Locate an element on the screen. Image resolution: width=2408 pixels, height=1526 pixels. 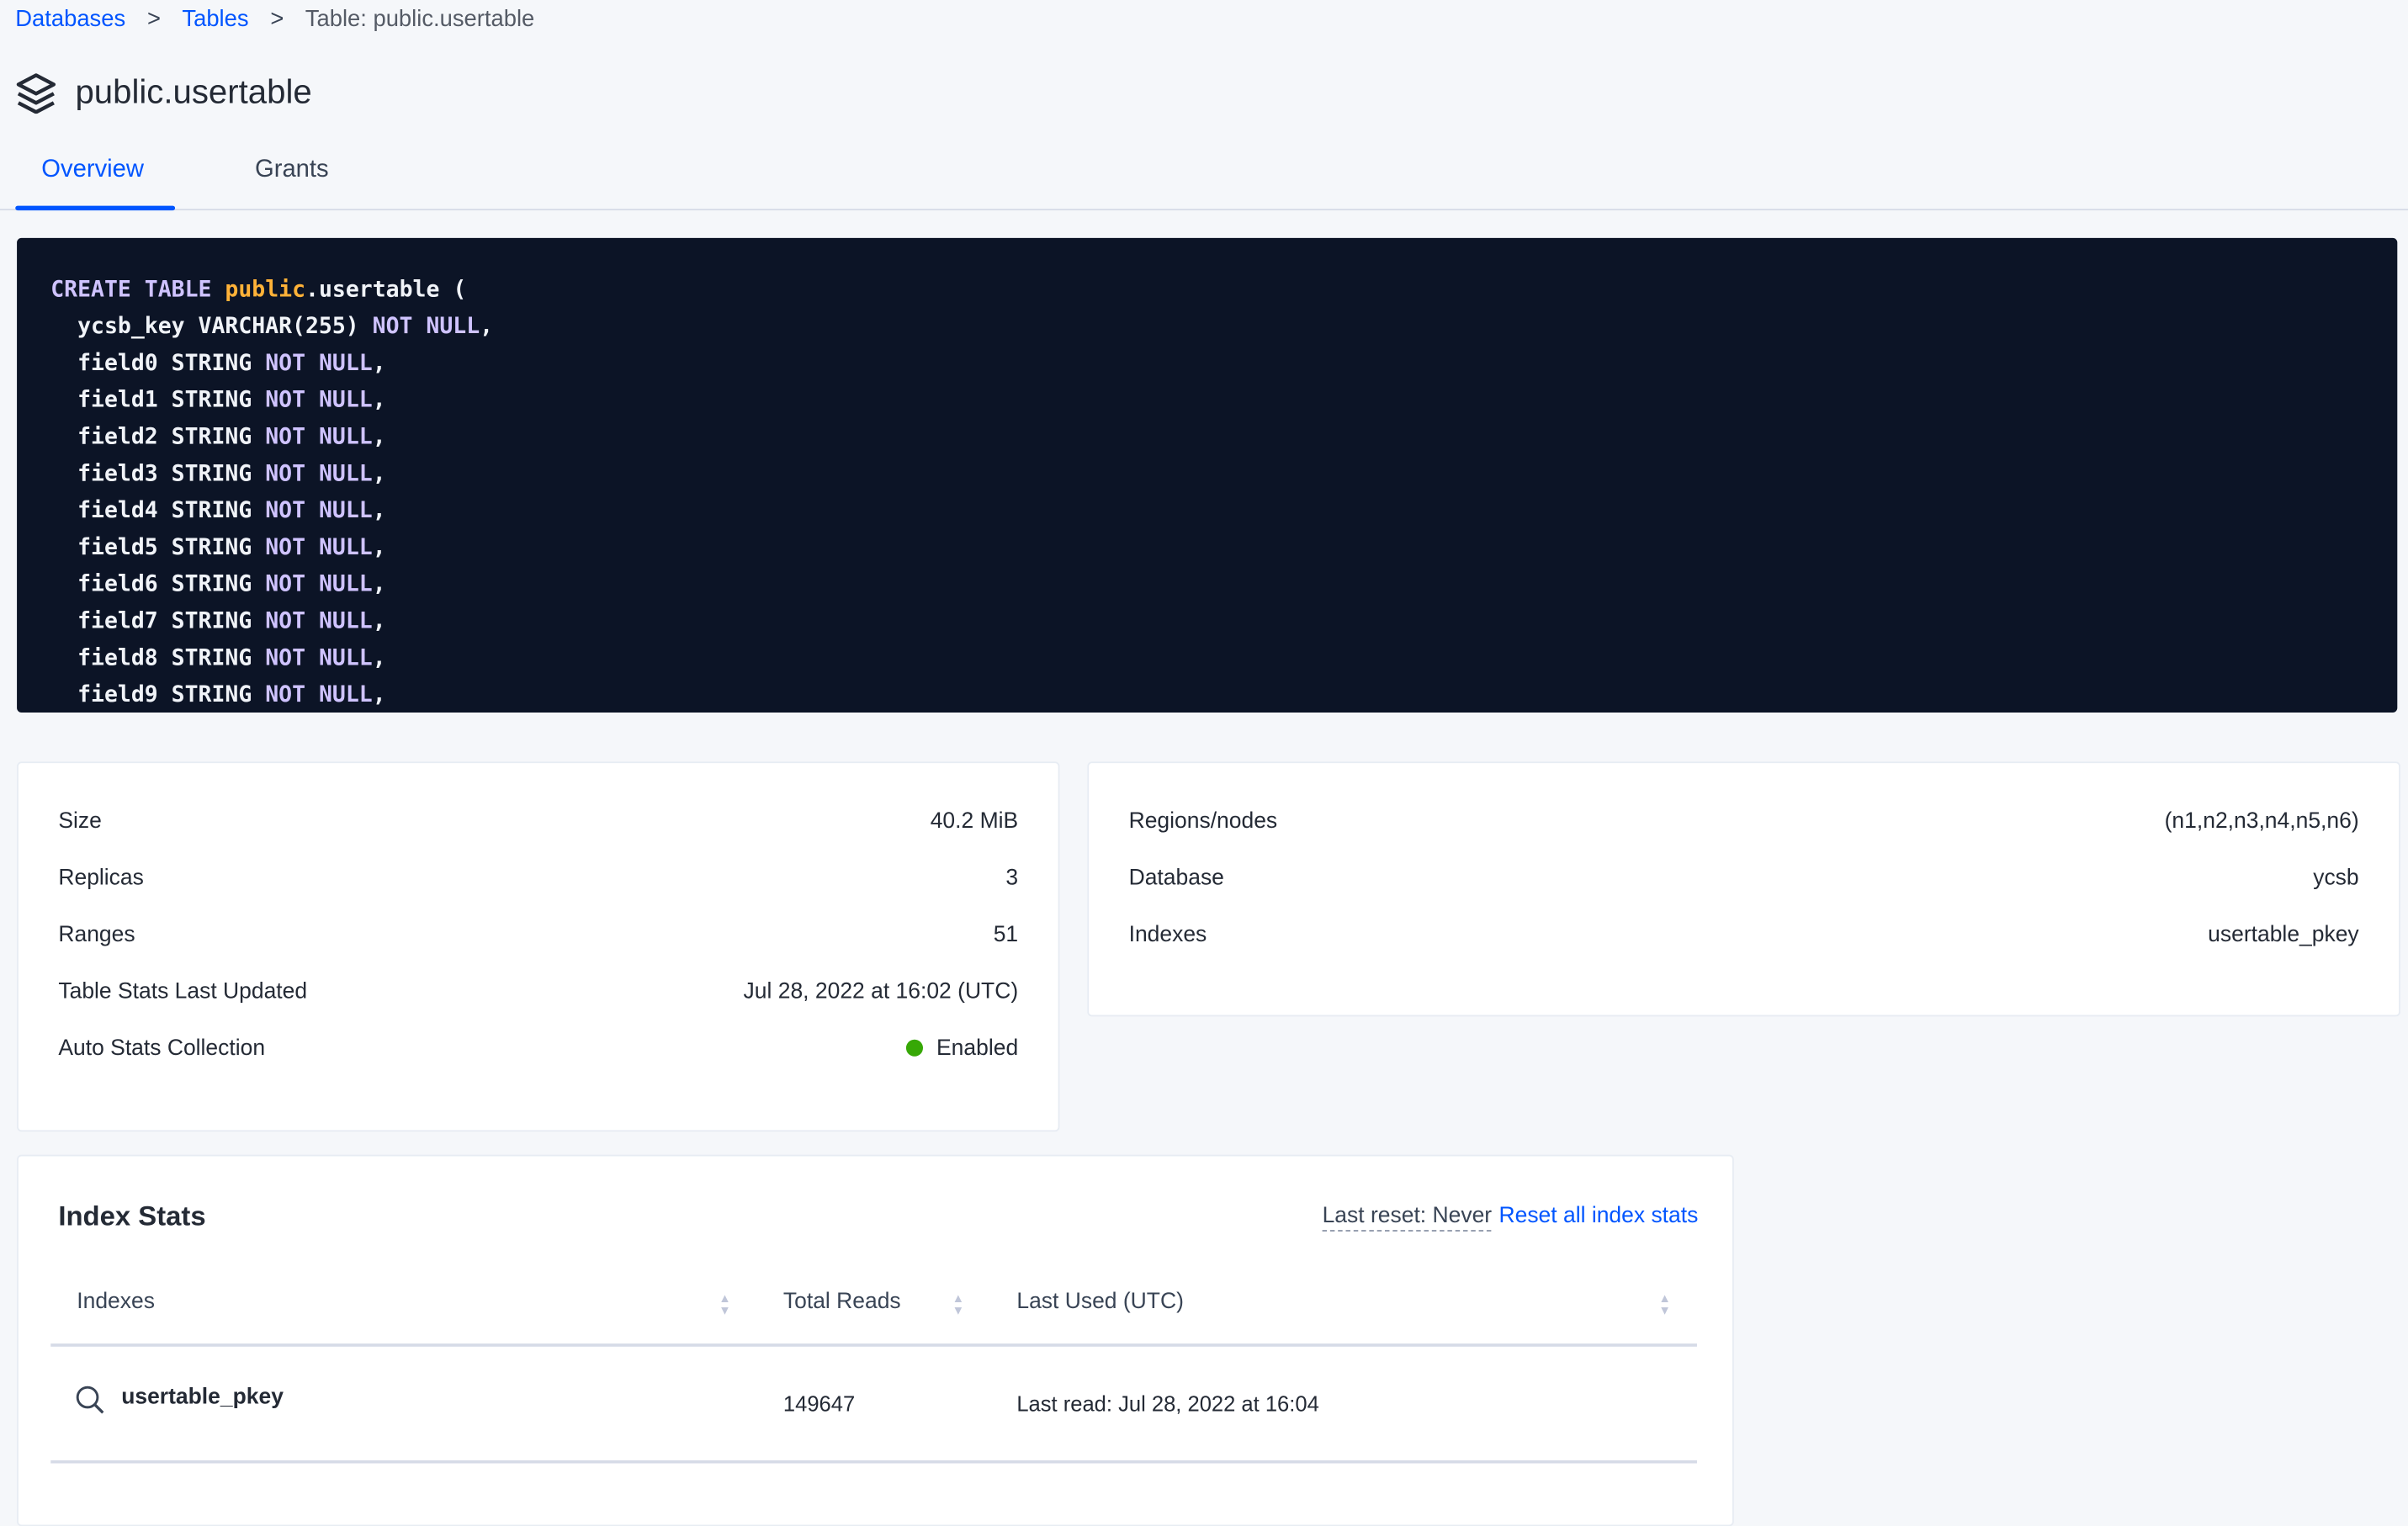
row-label: Size is located at coordinates (80, 822).